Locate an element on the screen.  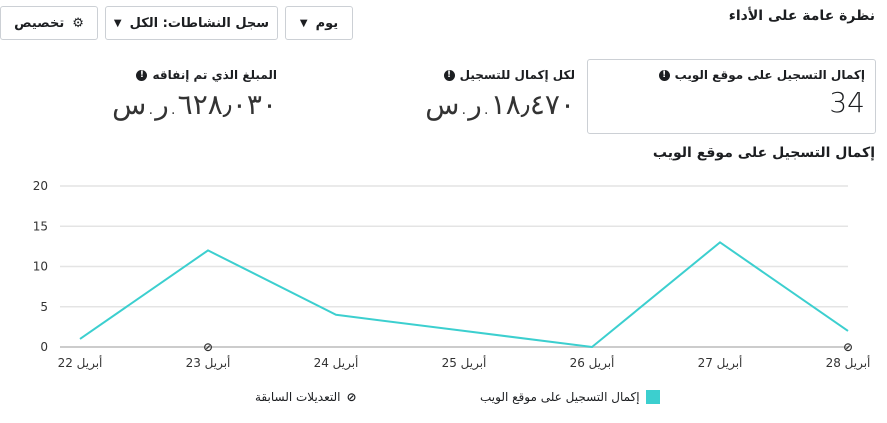
metric-cost-per-registration: لكل إكمال للتسجيل! ١٨٫٤٧٠.ر.س is located at coordinates (500, 94).